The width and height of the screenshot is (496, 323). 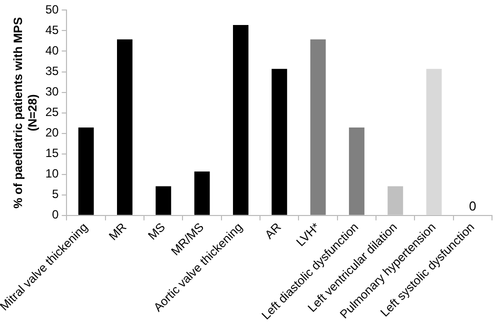 I want to click on y-tick-label: 30, so click(x=52, y=91).